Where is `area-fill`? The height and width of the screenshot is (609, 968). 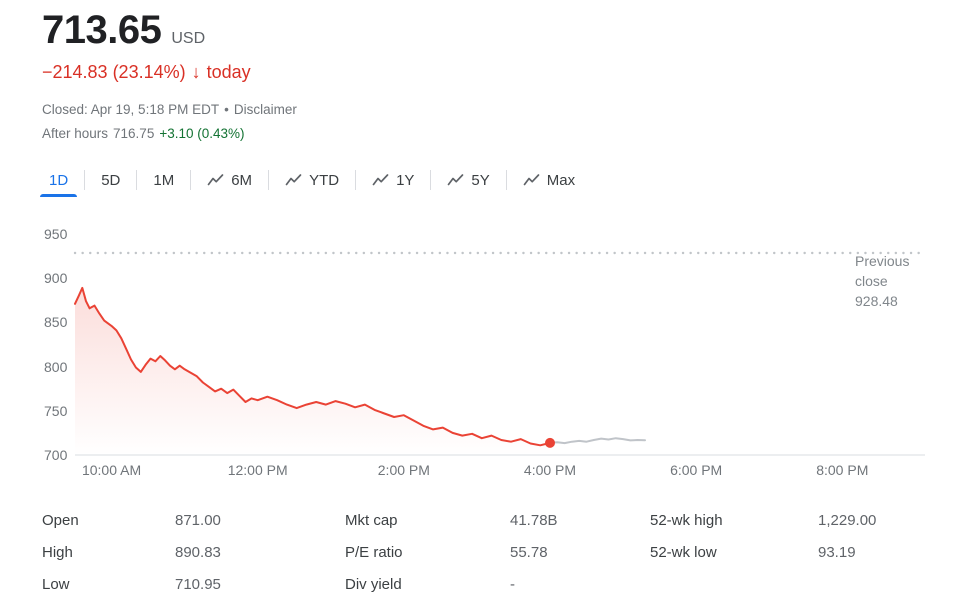 area-fill is located at coordinates (312, 371).